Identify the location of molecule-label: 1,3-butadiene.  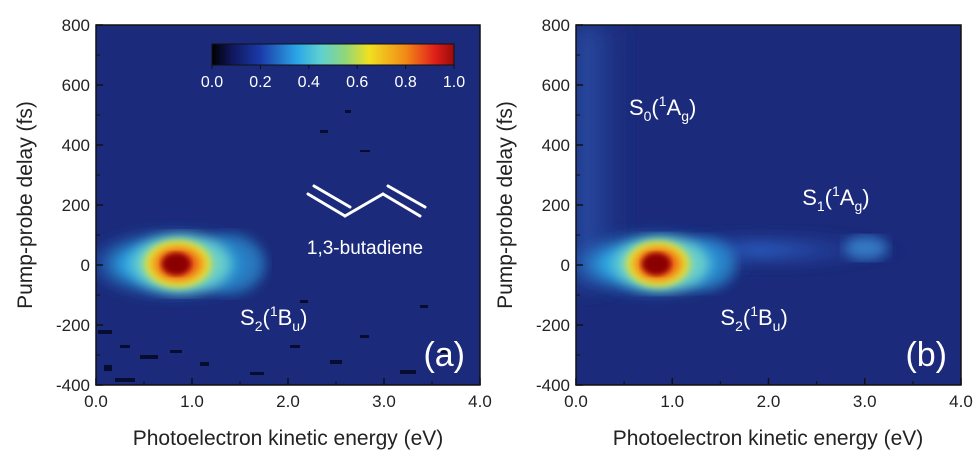
(365, 248).